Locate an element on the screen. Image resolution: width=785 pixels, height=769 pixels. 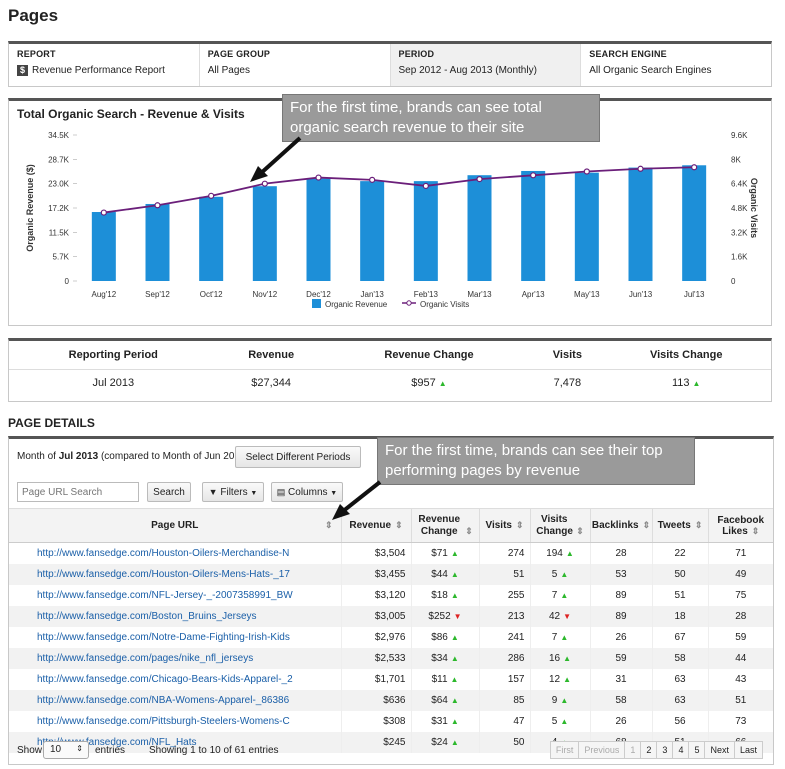
pager-previous: Previous is located at coordinates (602, 750).